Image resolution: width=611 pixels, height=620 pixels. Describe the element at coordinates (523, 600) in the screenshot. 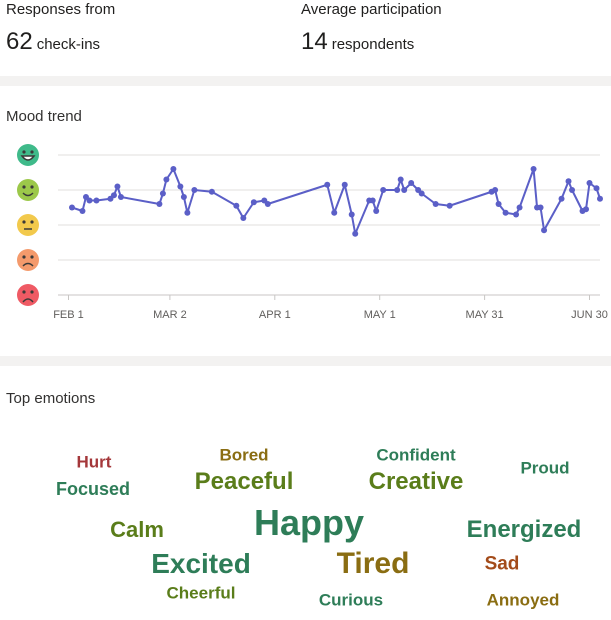

I see `emotion-word-annoyed: Annoyed` at that location.